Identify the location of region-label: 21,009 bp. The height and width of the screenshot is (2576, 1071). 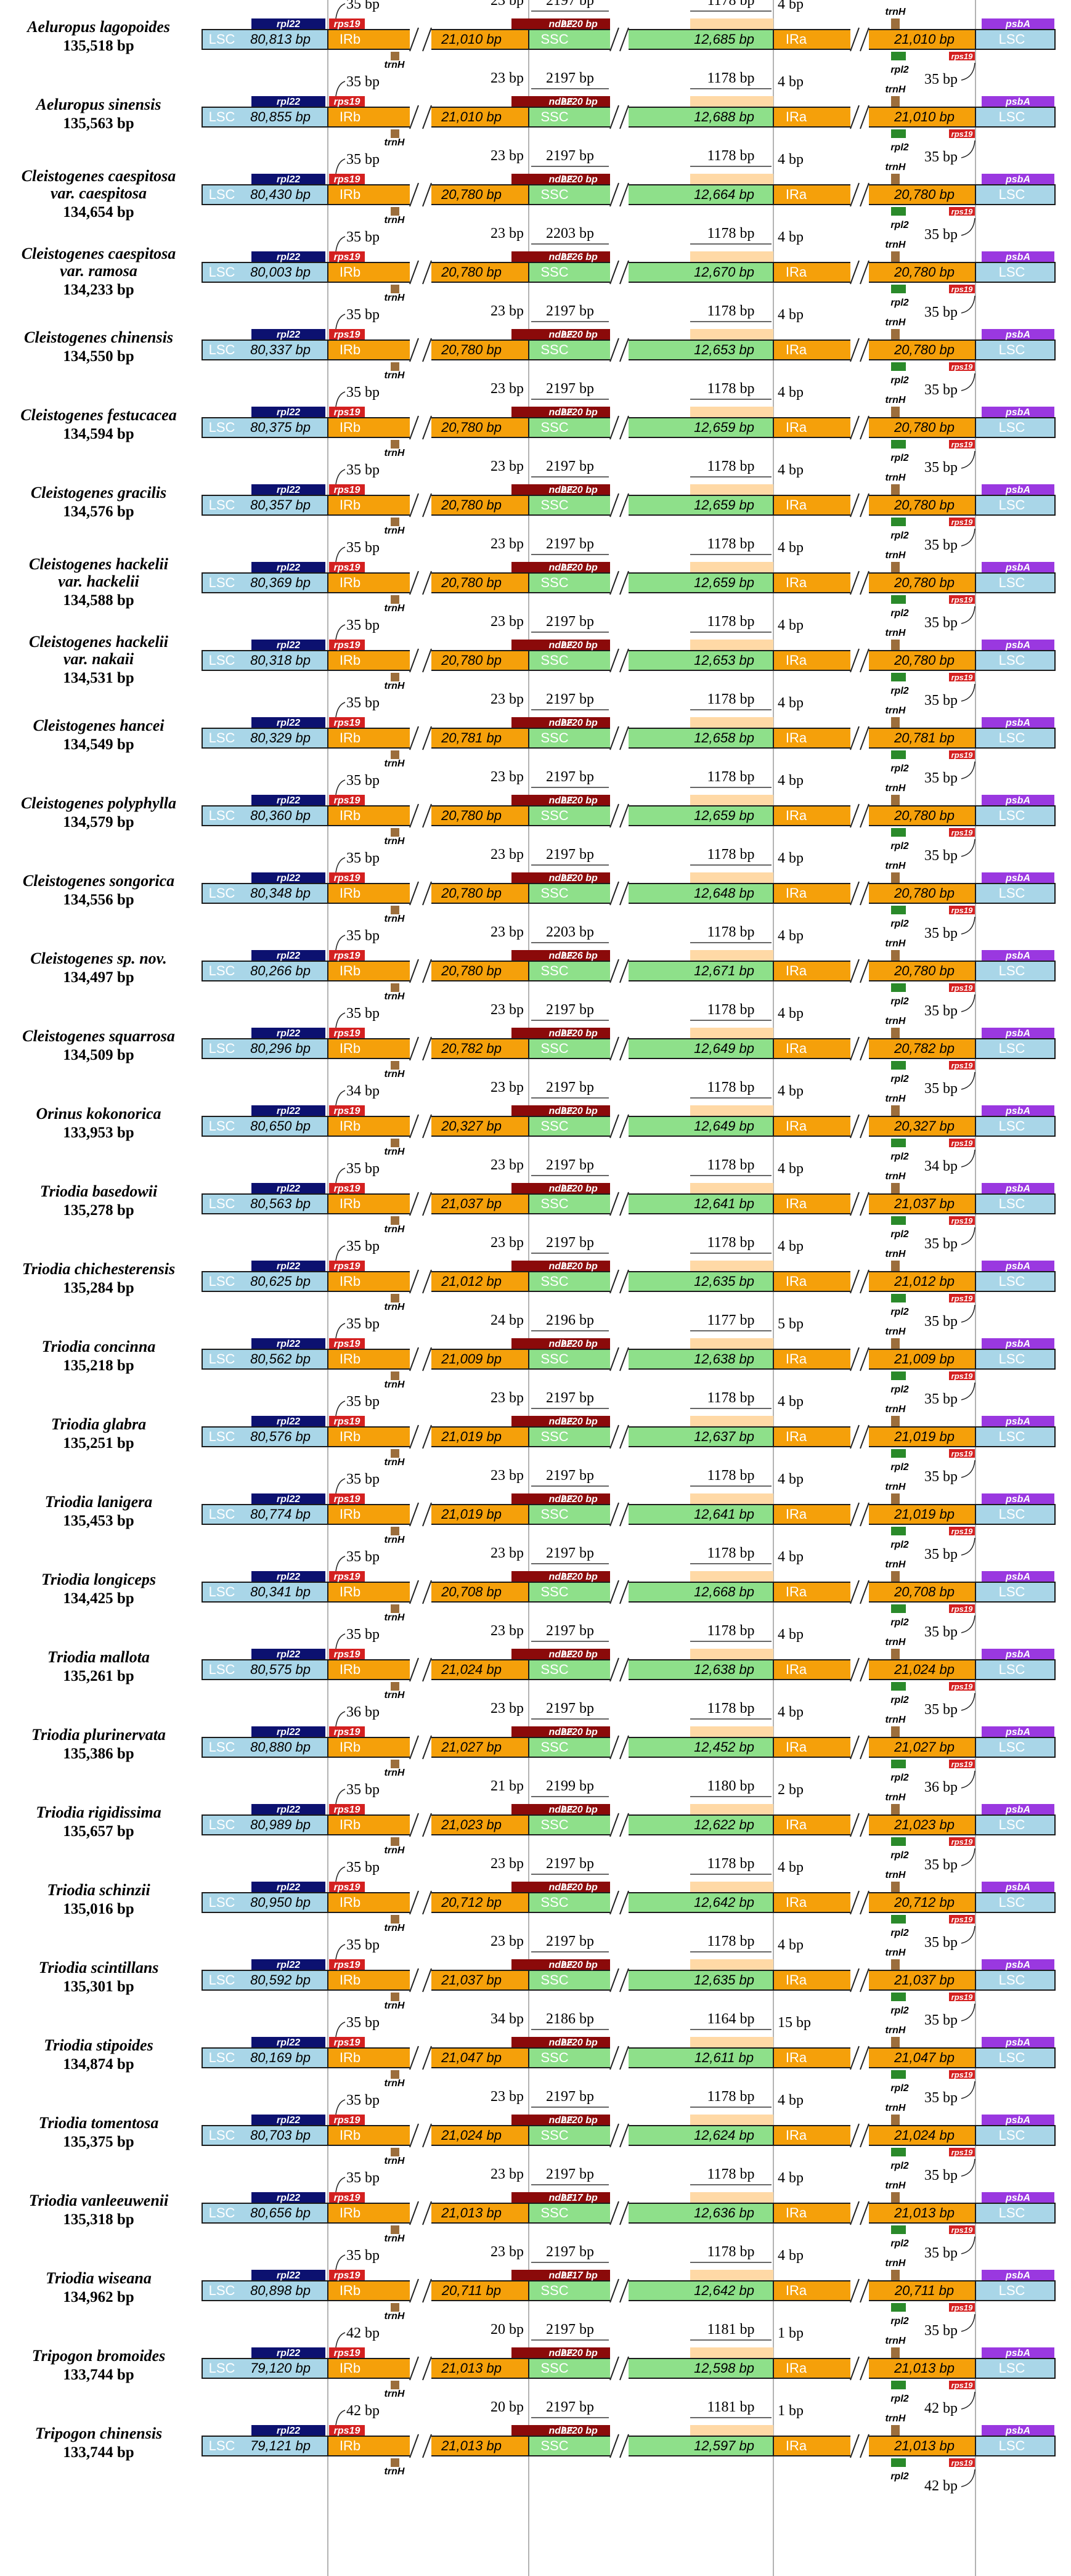
(472, 1359).